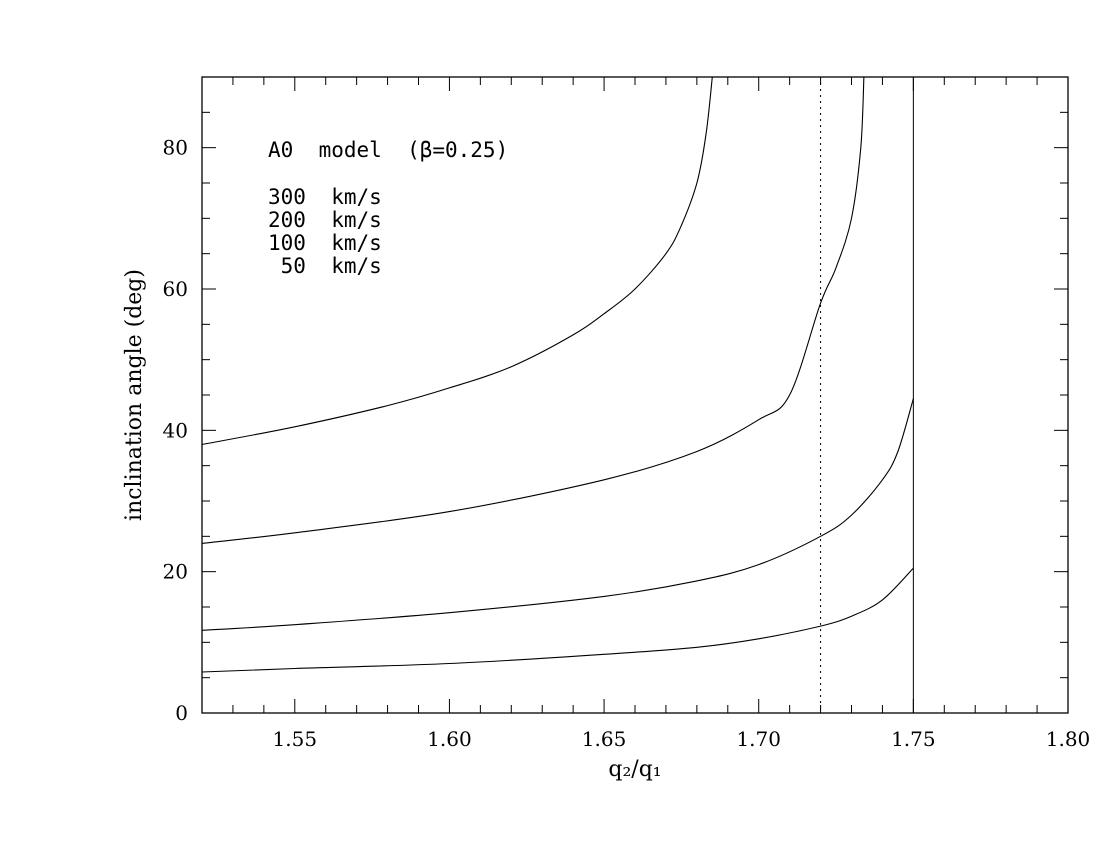 This screenshot has width=1100, height=850. Describe the element at coordinates (325, 243) in the screenshot. I see `legend-100: 100 km/s` at that location.